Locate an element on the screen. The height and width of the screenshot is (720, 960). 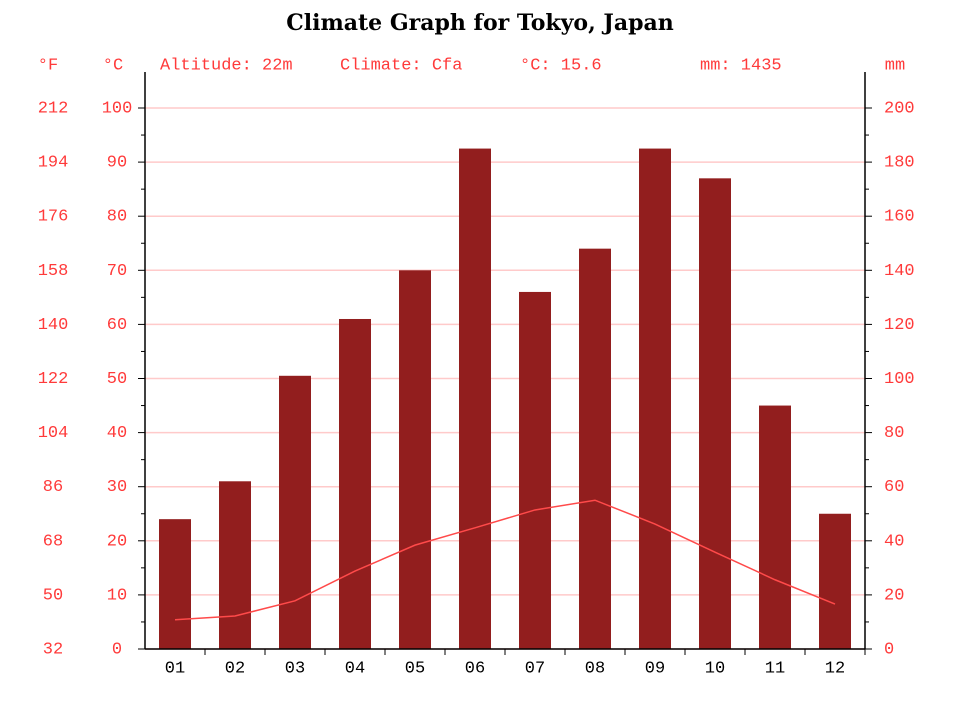
x-tick-label: 11 is located at coordinates (775, 668).